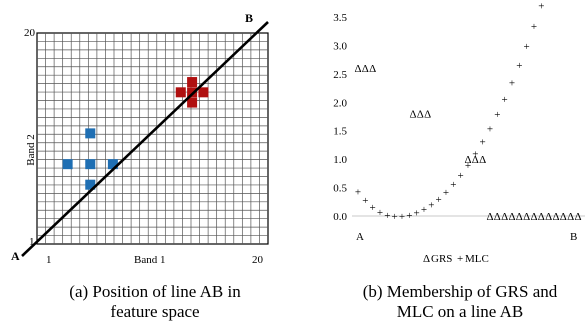 The image size is (585, 328). What do you see at coordinates (31, 149) in the screenshot?
I see `y-axis-label: Band 2` at bounding box center [31, 149].